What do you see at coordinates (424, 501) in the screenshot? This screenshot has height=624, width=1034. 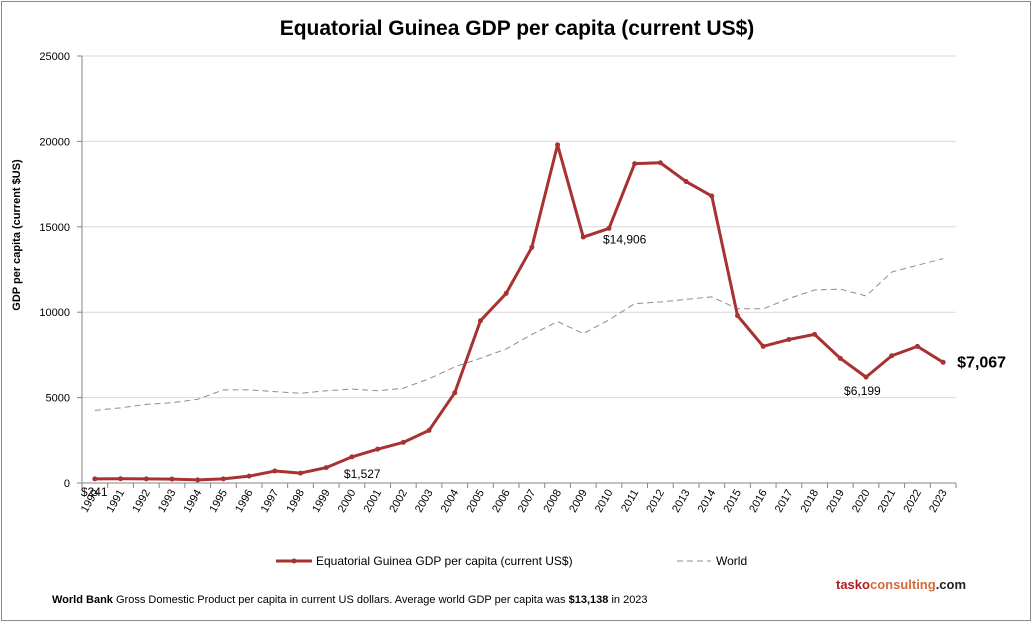 I see `x-tick-label: 2003` at bounding box center [424, 501].